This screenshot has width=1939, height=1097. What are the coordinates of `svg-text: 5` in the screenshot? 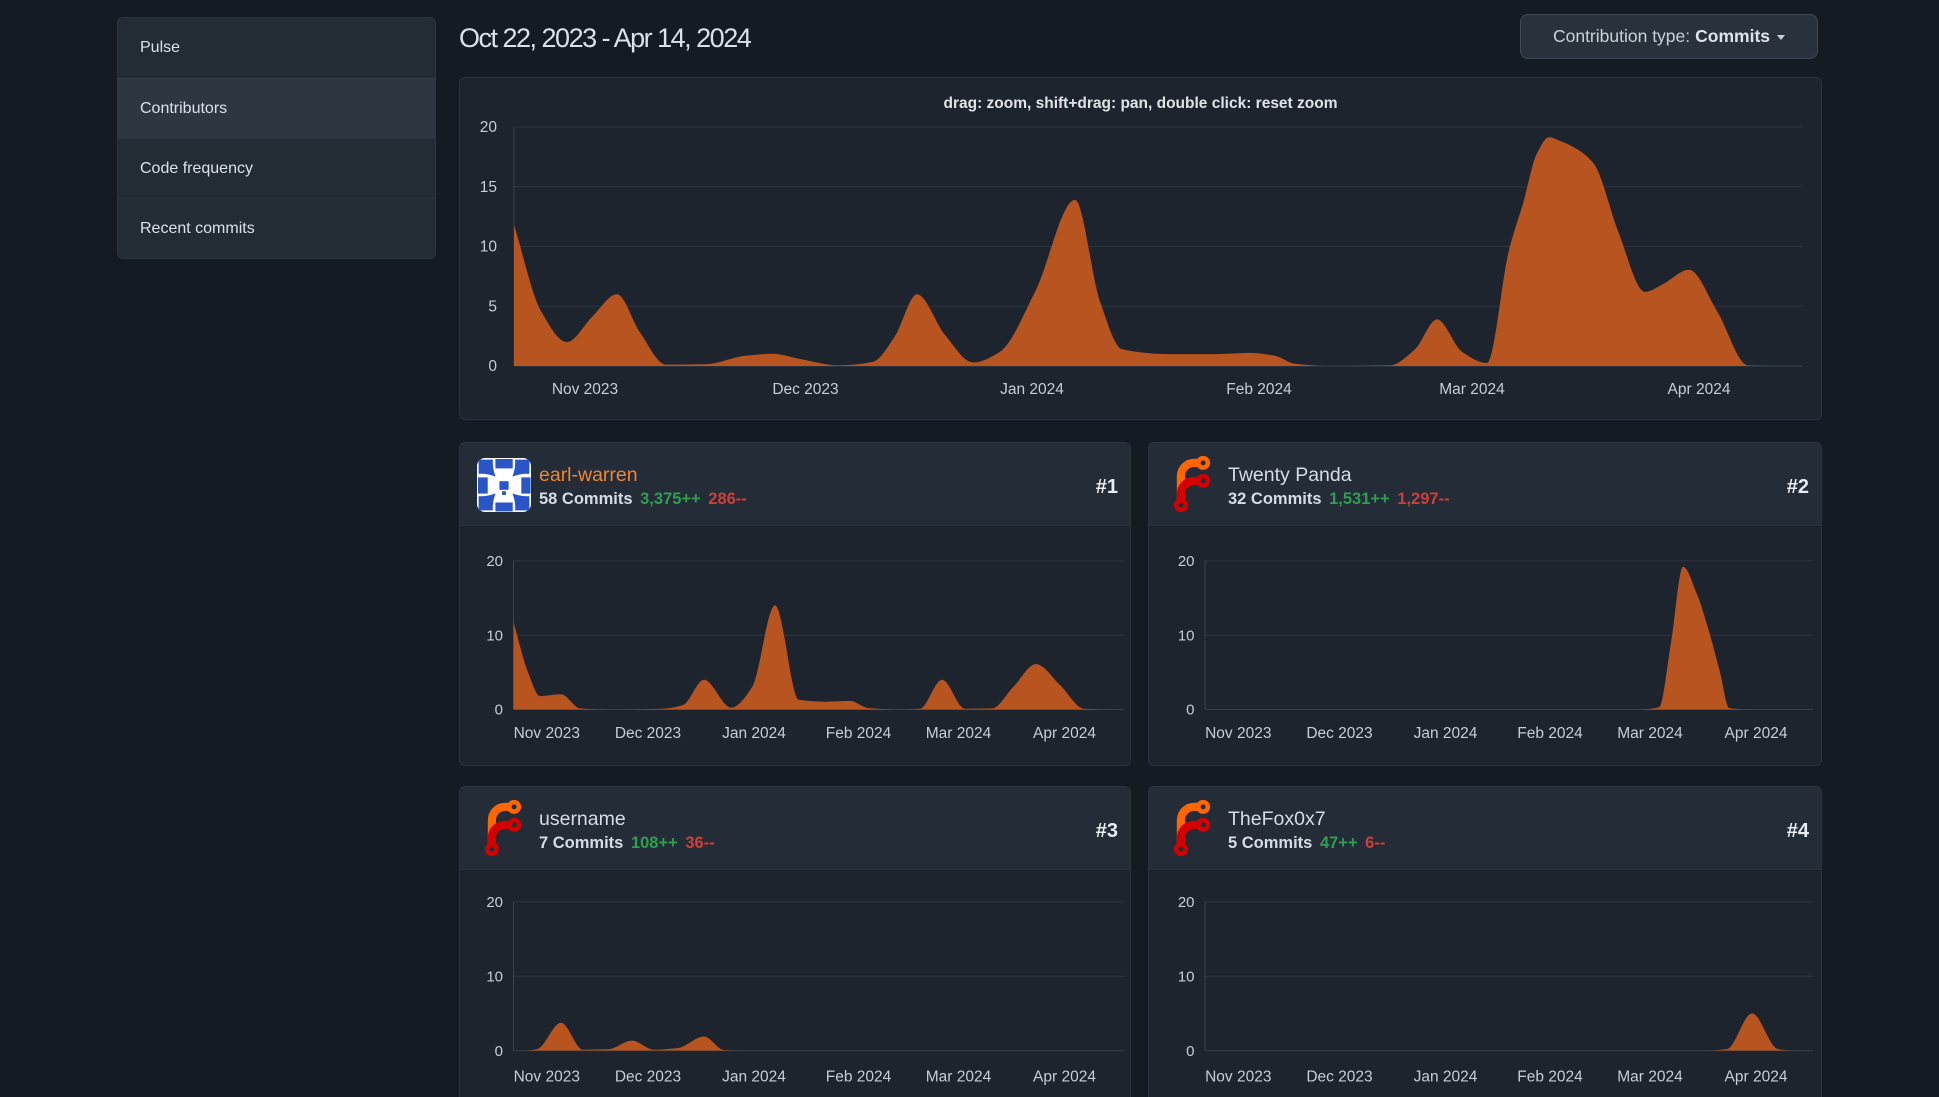 It's located at (492, 306).